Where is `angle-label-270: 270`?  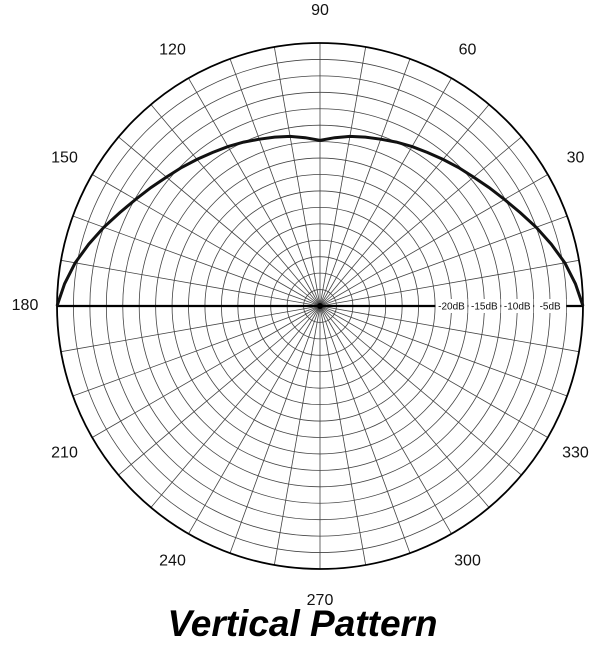 angle-label-270: 270 is located at coordinates (320, 598).